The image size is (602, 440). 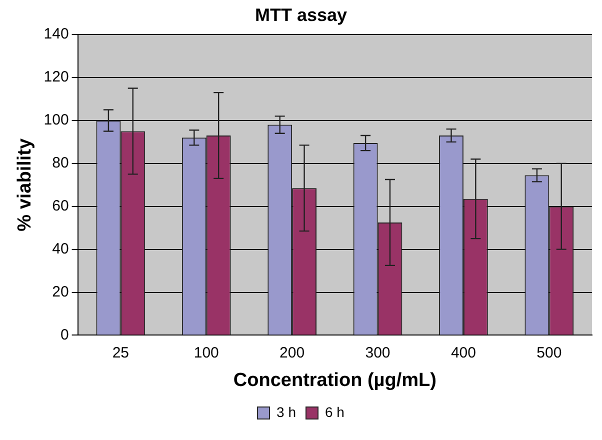 What do you see at coordinates (292, 353) in the screenshot?
I see `x-tick-label: 200` at bounding box center [292, 353].